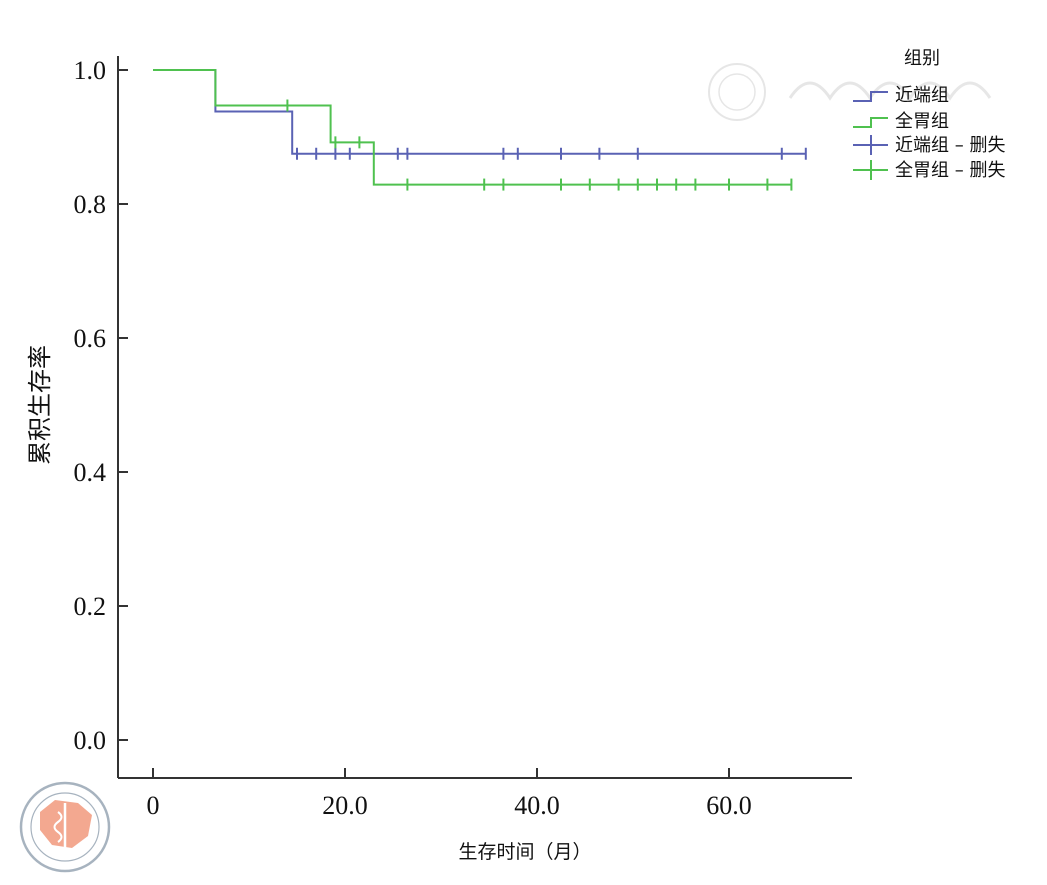  I want to click on y-tick-label: 0.6, so click(90, 338).